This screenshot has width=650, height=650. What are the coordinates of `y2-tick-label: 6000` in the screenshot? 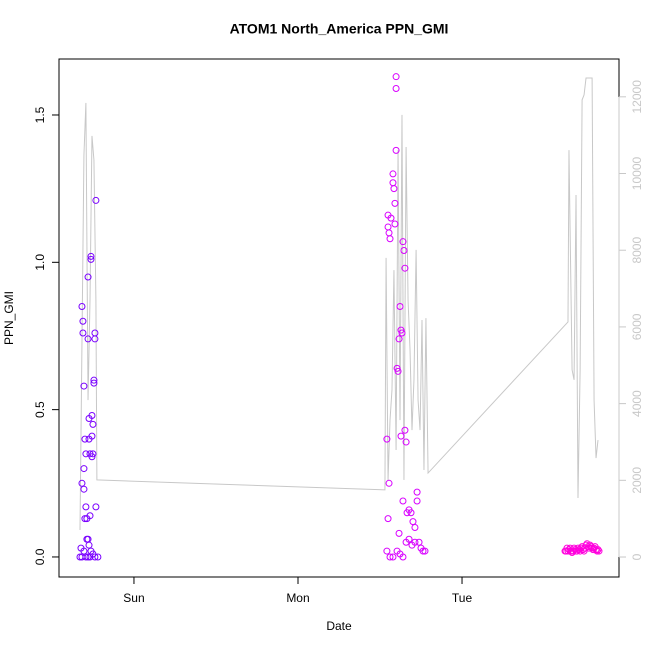 It's located at (637, 326).